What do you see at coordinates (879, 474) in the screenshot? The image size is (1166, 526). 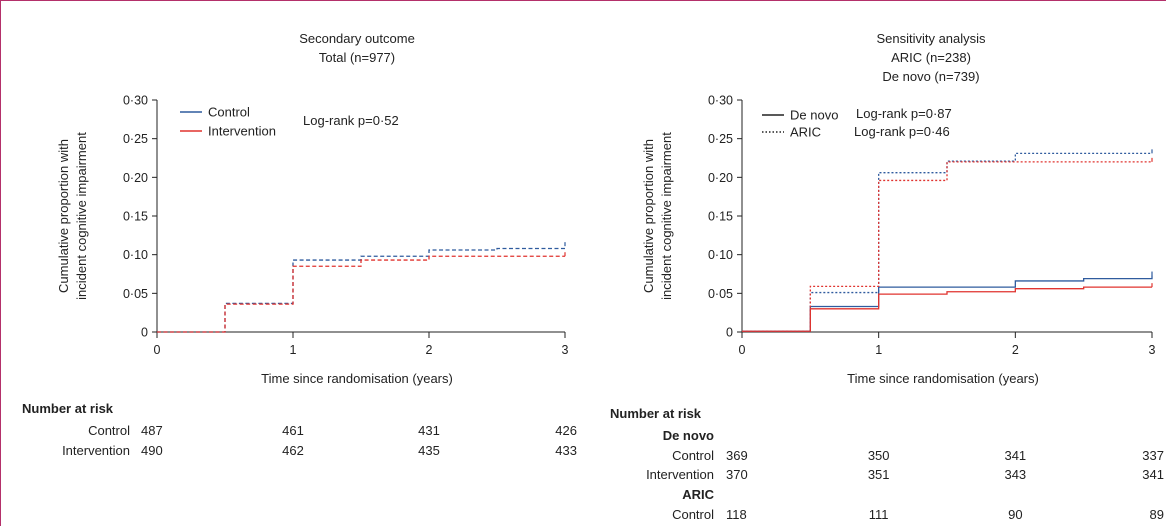 I see `risk-value: 351` at bounding box center [879, 474].